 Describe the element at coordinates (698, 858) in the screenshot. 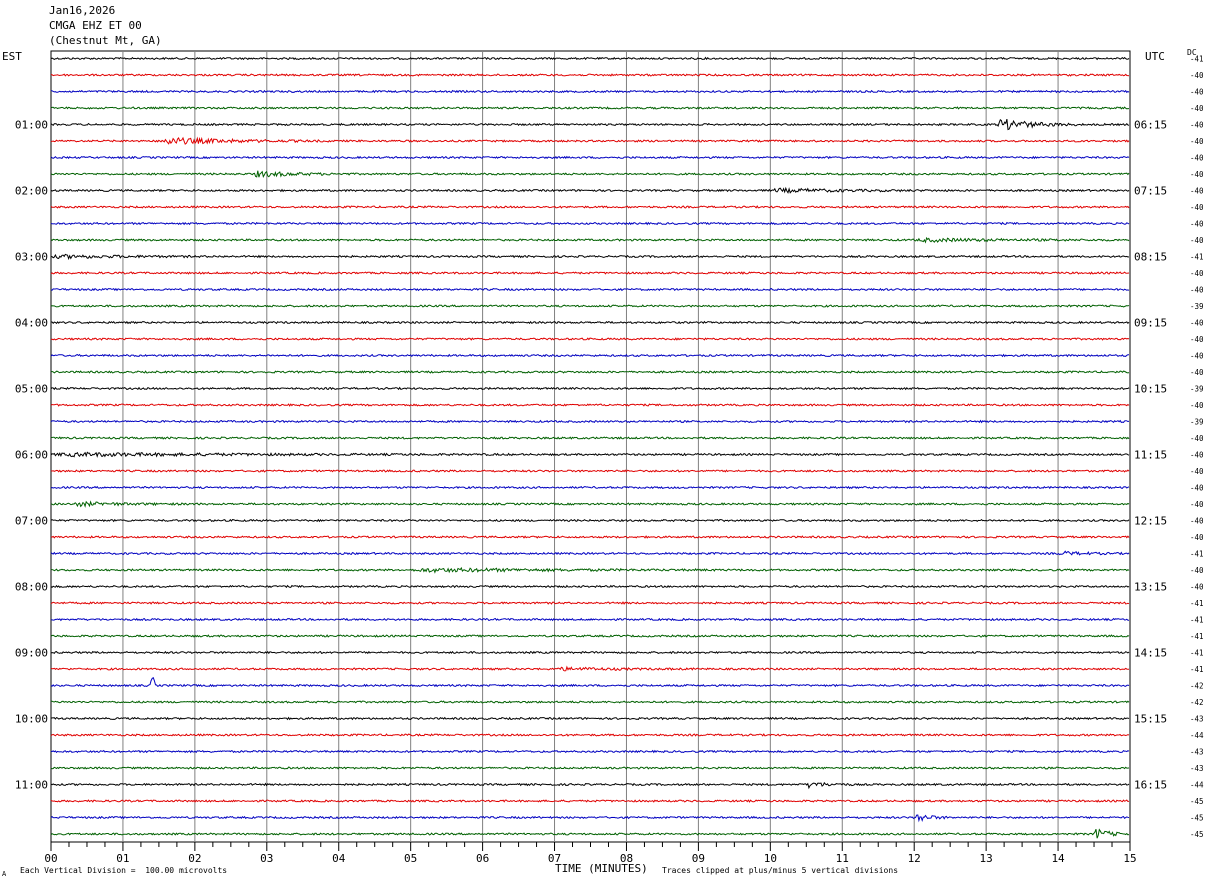

I see `x-tick-label: 09` at that location.